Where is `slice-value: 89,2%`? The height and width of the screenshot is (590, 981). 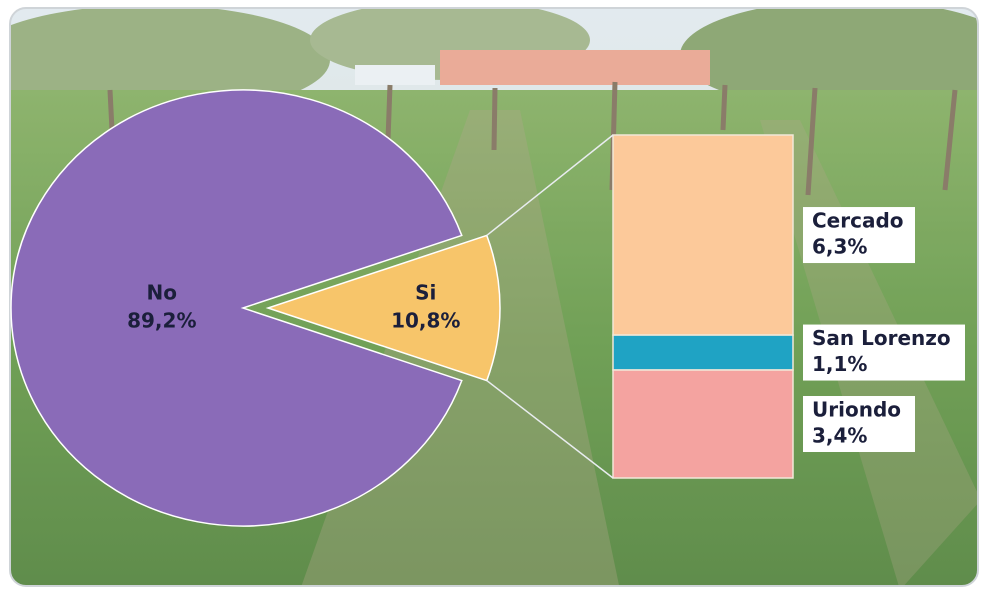 slice-value: 89,2% is located at coordinates (161, 321).